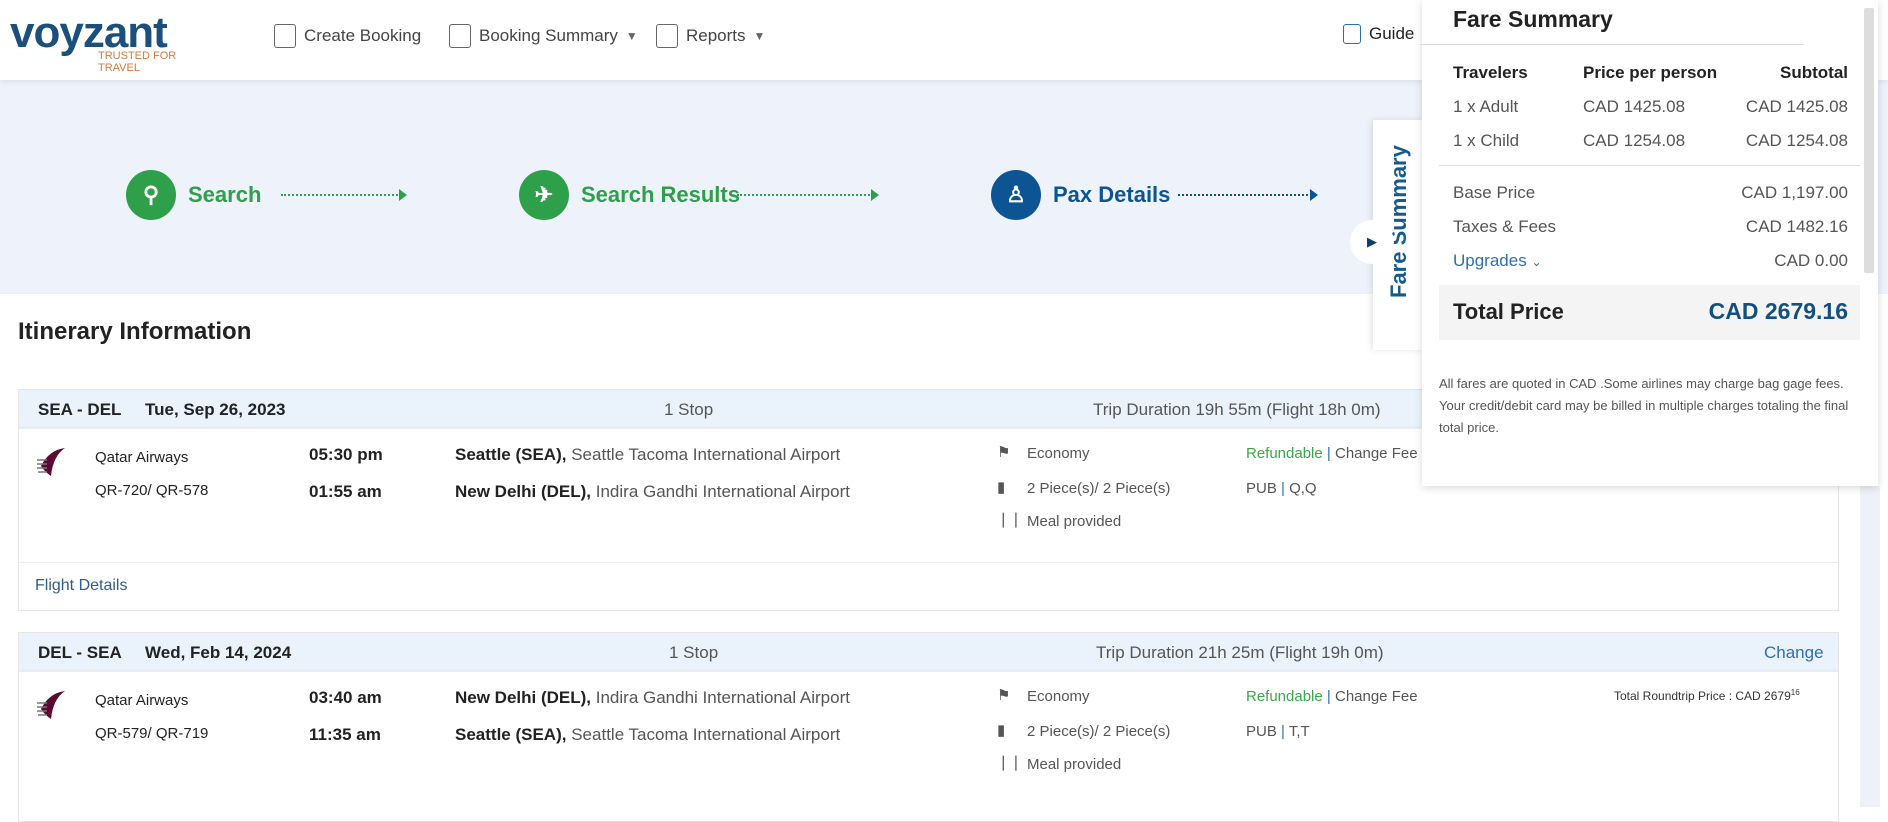 The width and height of the screenshot is (1888, 822). Describe the element at coordinates (460, 36) in the screenshot. I see `monitor-plane-icon` at that location.